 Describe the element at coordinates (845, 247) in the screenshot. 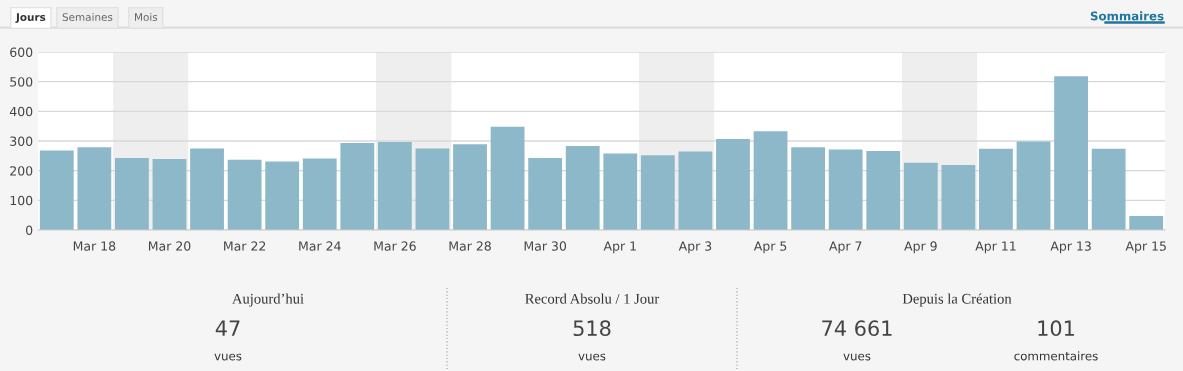

I see `x-tick-label: Apr 7` at that location.